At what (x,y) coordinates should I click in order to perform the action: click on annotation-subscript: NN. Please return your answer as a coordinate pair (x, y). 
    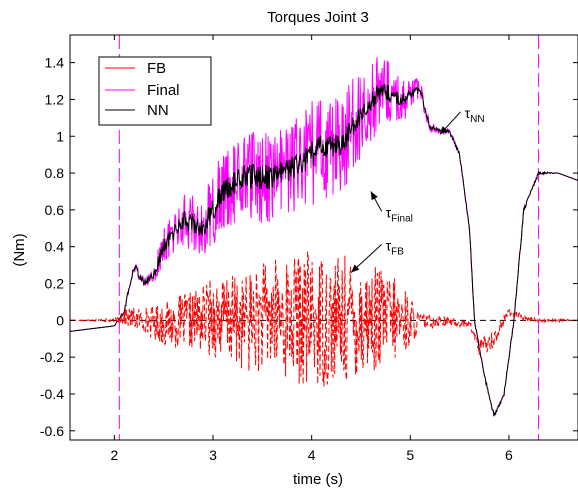
    Looking at the image, I should click on (477, 119).